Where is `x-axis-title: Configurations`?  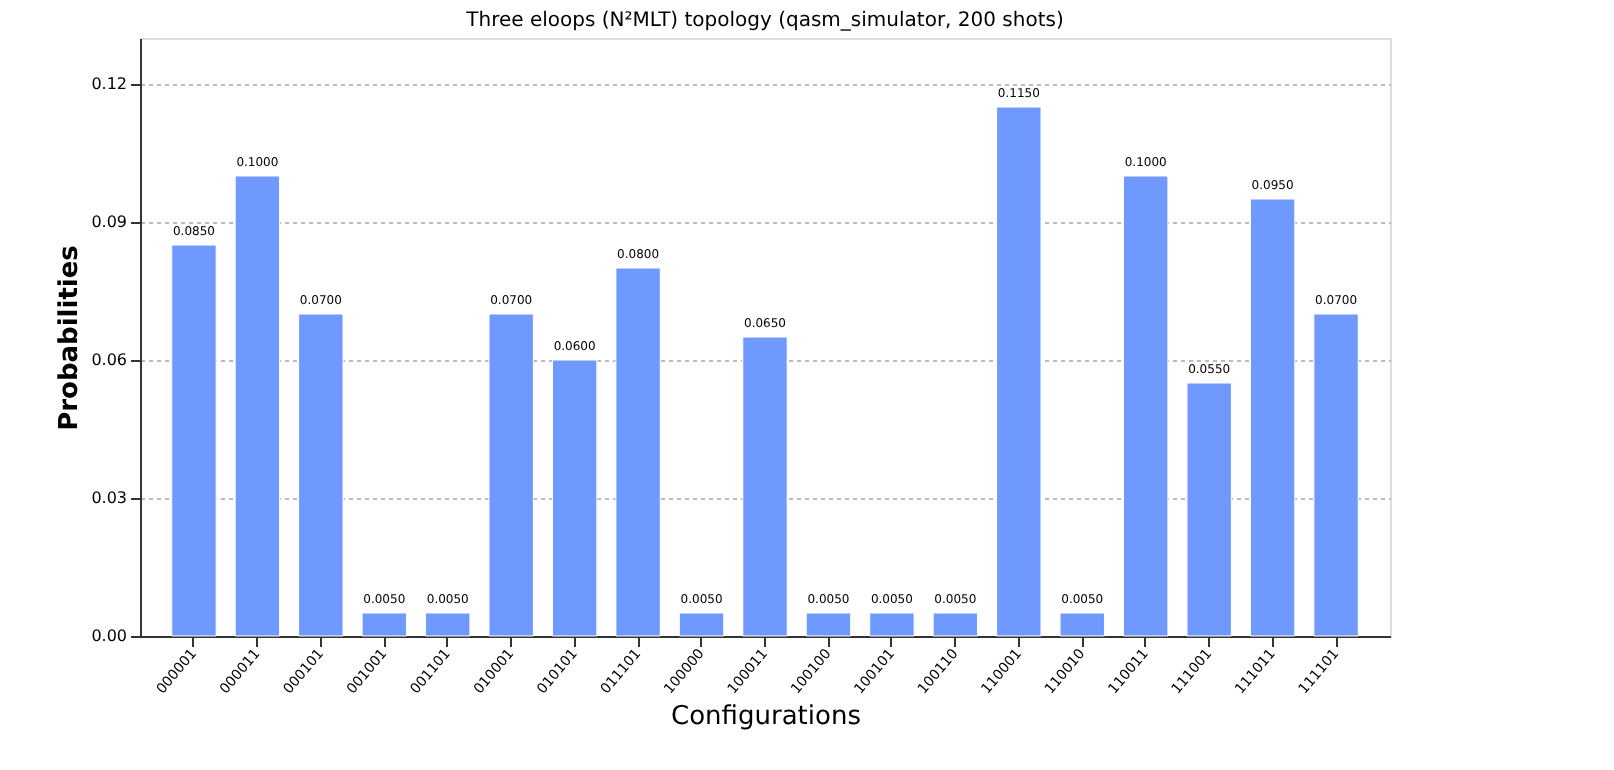
x-axis-title: Configurations is located at coordinates (766, 716).